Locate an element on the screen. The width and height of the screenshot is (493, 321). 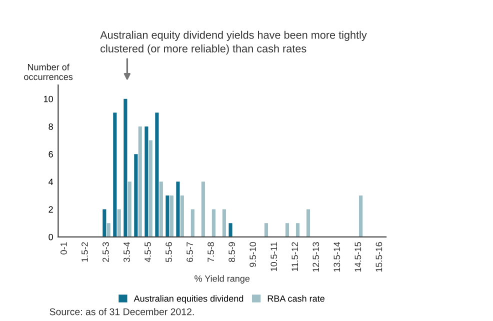
x-tick-label: 3.5-4 is located at coordinates (127, 252).